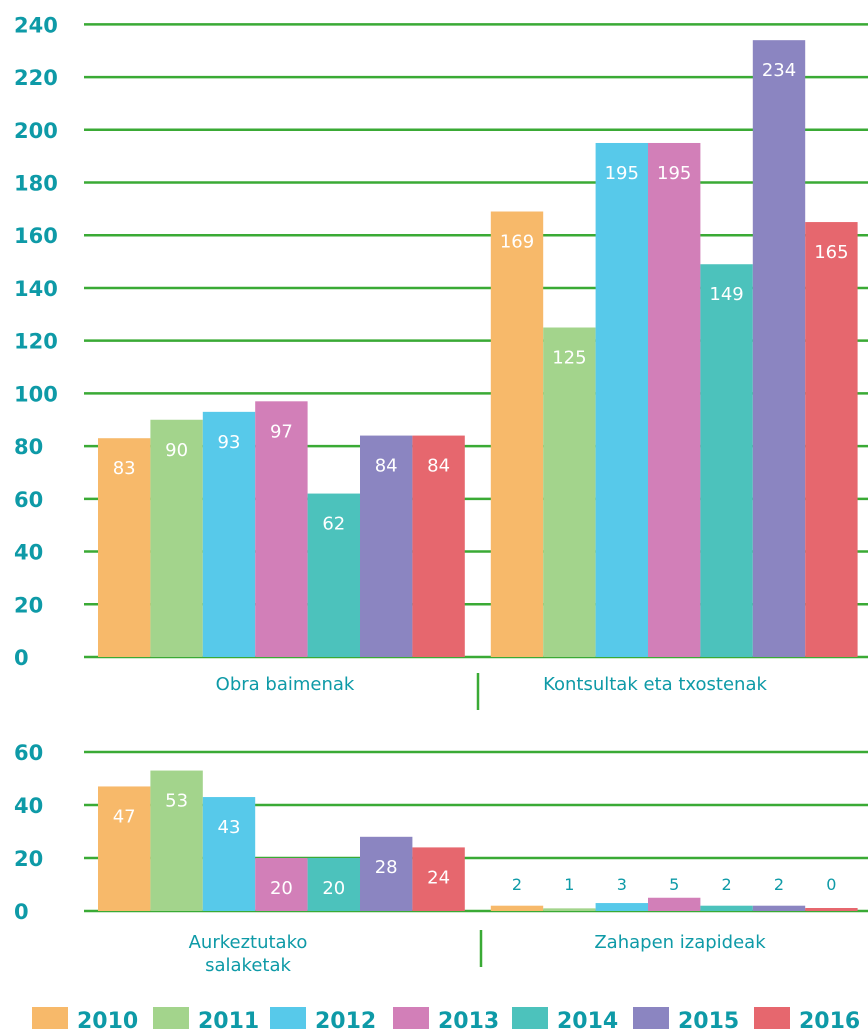 The height and width of the screenshot is (1032, 868). What do you see at coordinates (569, 884) in the screenshot?
I see `bottom-value-label: 1` at bounding box center [569, 884].